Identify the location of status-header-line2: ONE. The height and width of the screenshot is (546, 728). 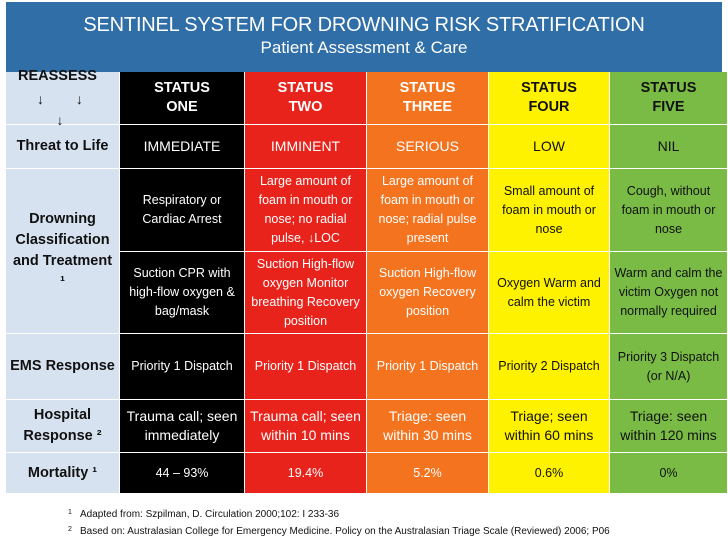
(182, 107).